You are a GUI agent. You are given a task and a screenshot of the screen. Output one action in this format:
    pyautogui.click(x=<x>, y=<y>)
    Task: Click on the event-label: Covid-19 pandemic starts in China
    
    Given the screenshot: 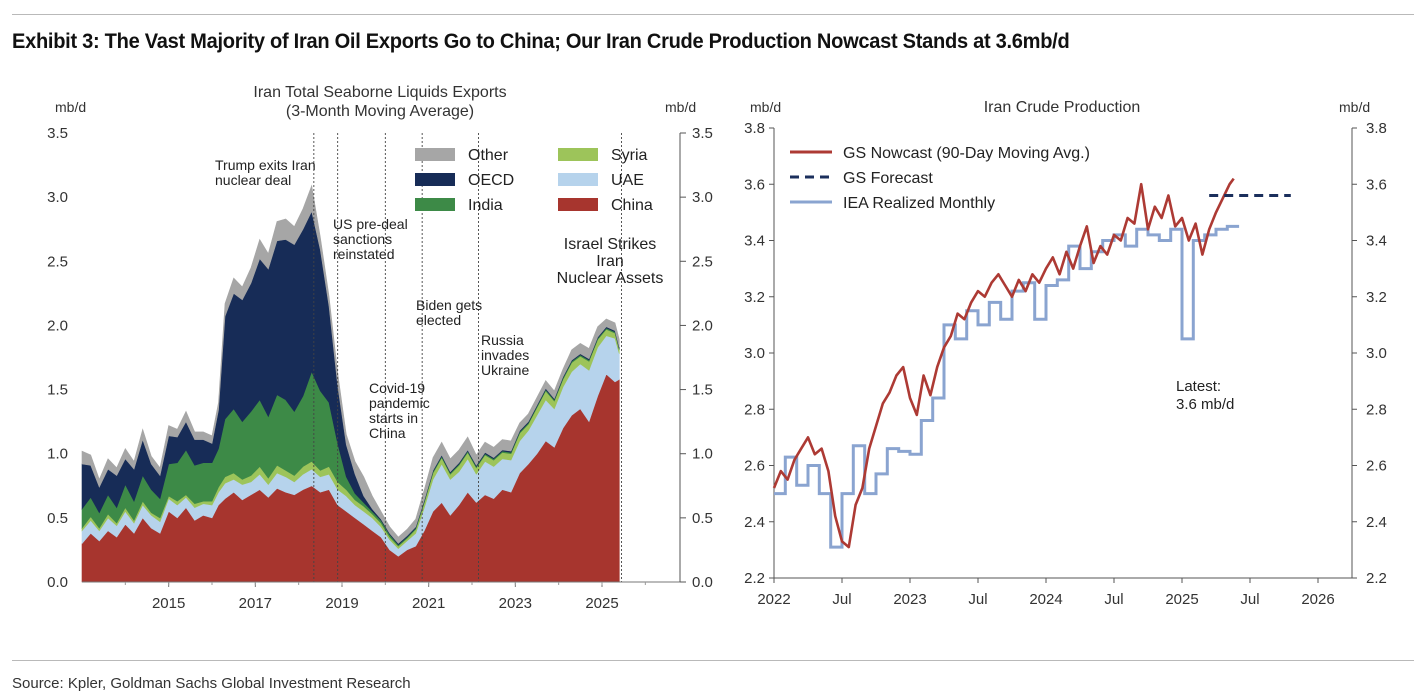 What is the action you would take?
    pyautogui.click(x=399, y=410)
    